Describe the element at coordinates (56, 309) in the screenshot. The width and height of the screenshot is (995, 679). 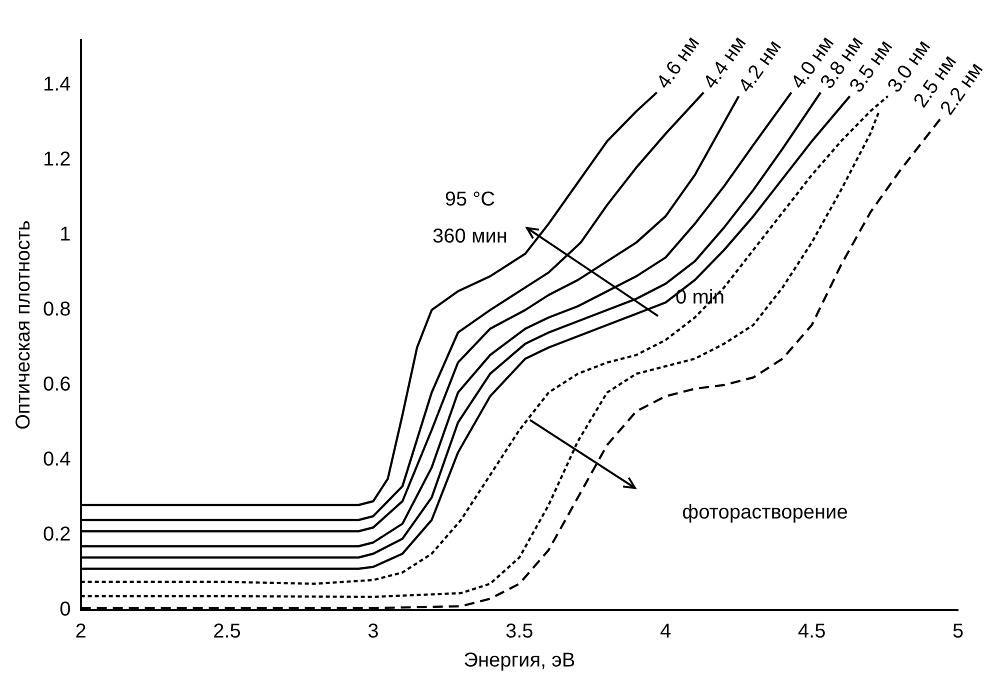
I see `y-tick-label: 0.8` at that location.